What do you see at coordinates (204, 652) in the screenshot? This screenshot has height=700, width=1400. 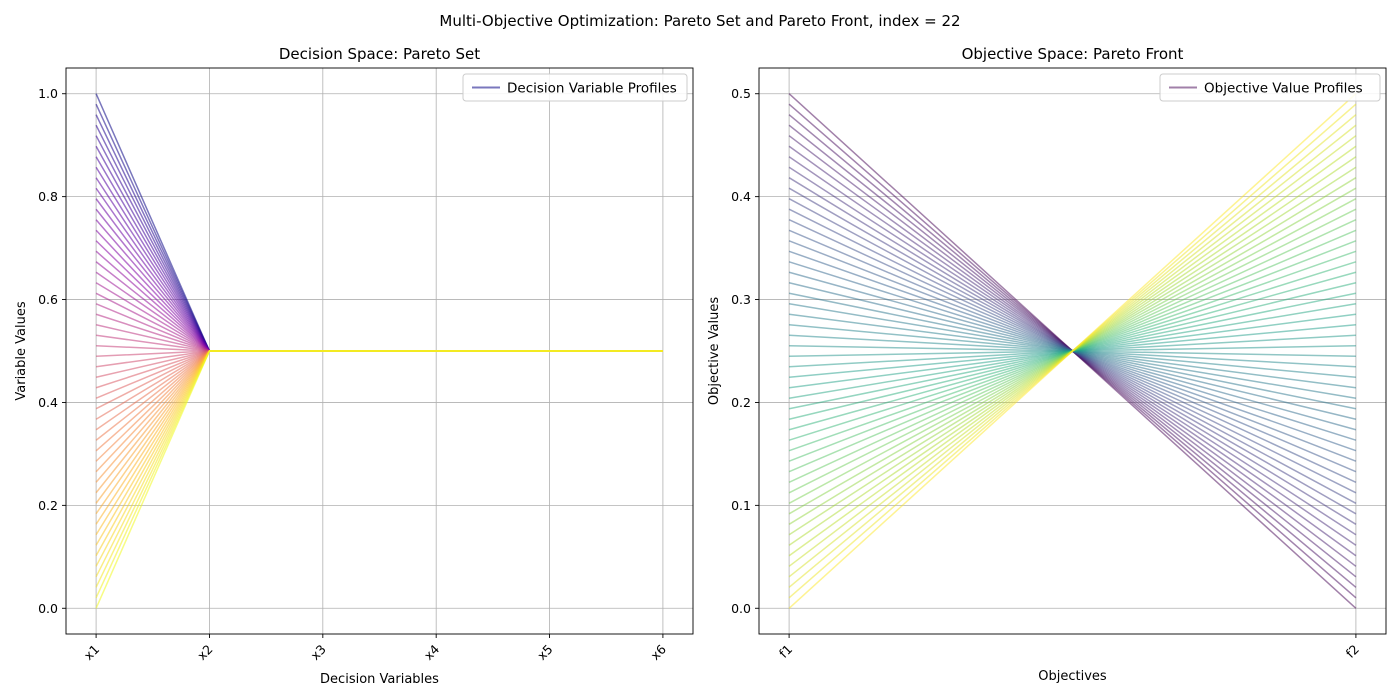 I see `x-tick-label: x2` at bounding box center [204, 652].